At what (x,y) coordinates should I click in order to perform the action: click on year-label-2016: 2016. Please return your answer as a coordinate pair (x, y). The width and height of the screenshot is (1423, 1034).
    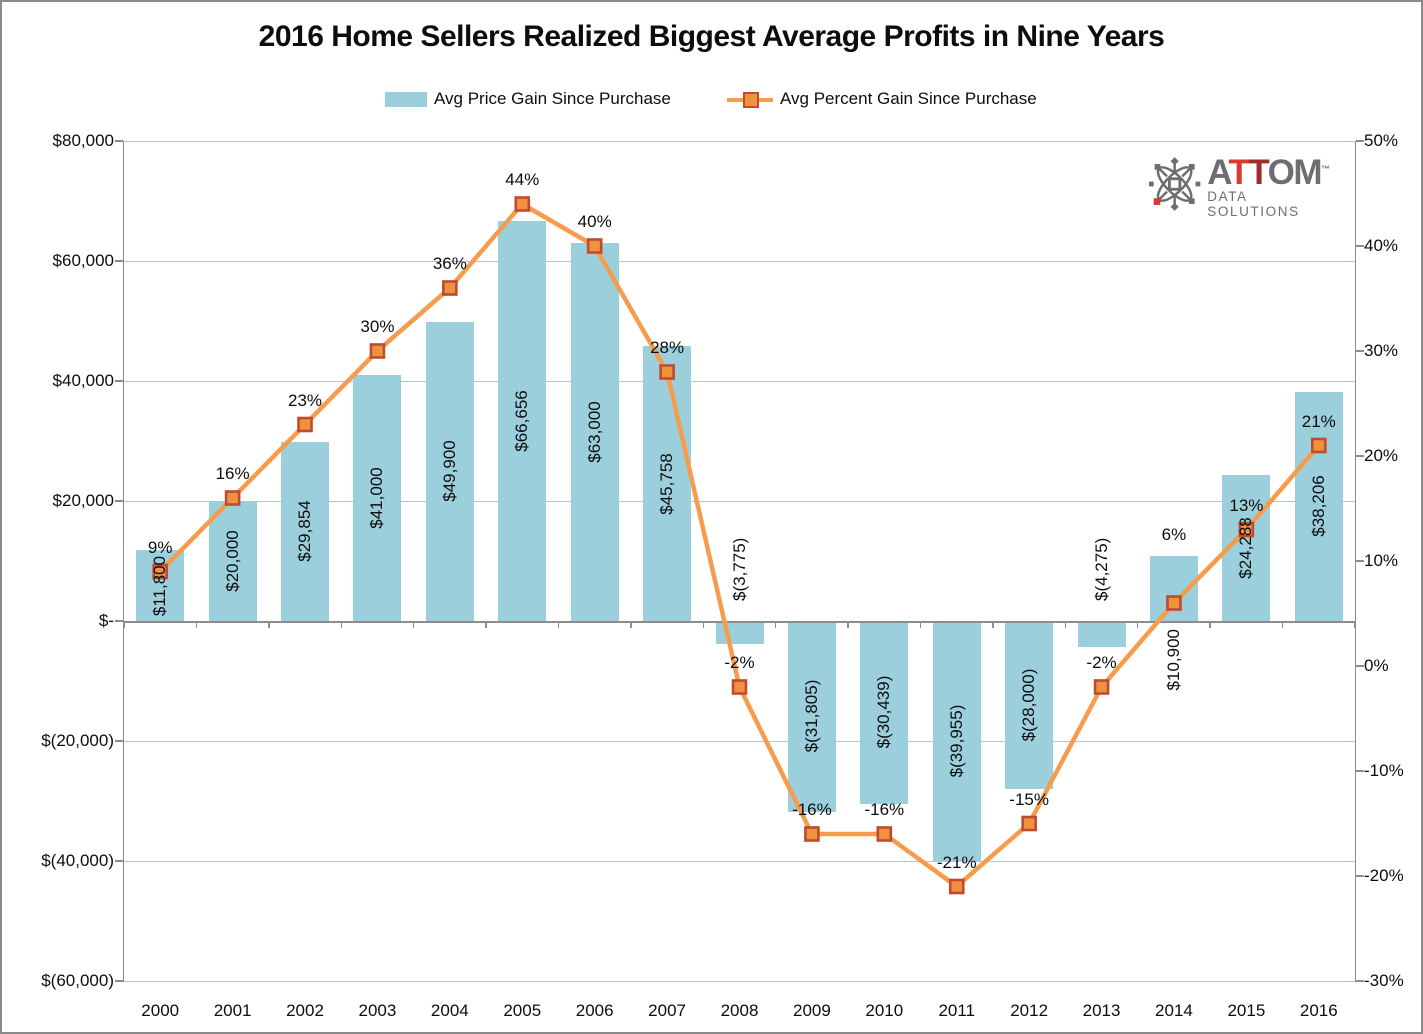
    Looking at the image, I should click on (1318, 1010).